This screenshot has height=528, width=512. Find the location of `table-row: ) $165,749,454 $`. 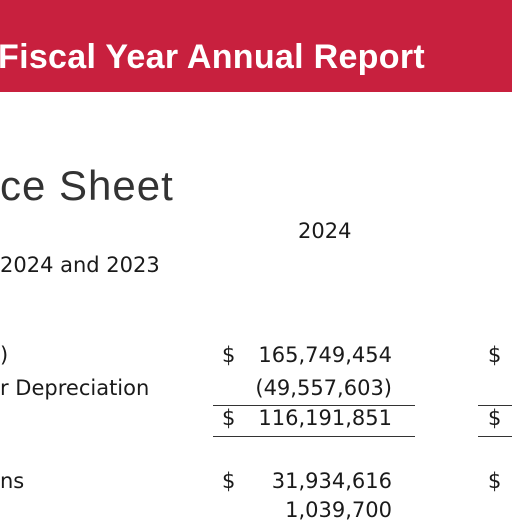

table-row: ) $165,749,454 $ is located at coordinates (256, 358).